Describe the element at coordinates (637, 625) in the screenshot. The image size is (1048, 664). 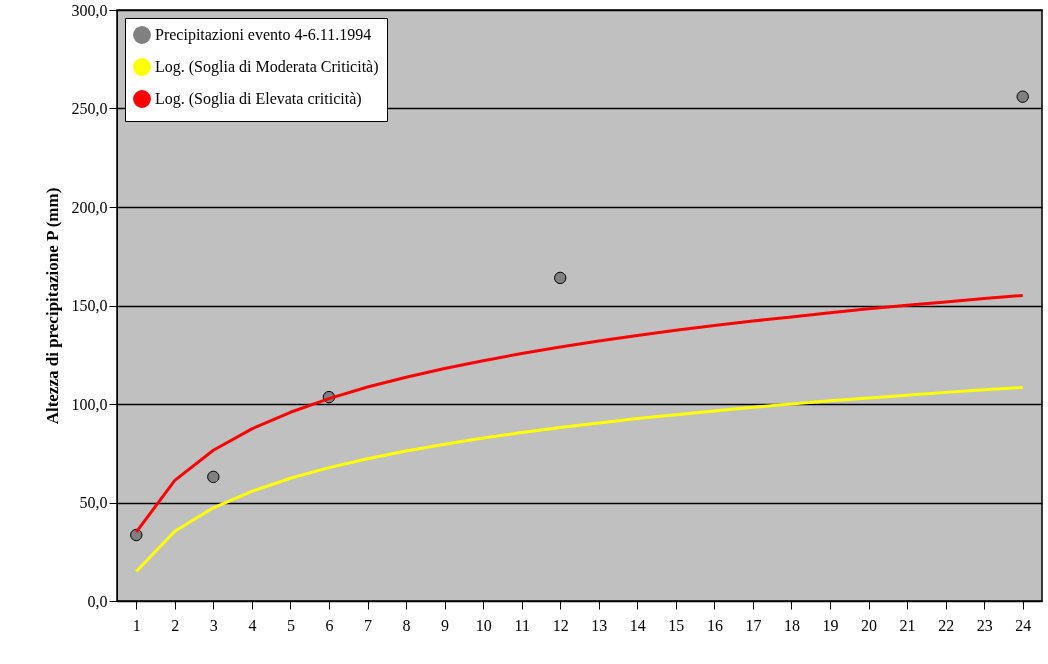
I see `x-tick-label: 14` at that location.